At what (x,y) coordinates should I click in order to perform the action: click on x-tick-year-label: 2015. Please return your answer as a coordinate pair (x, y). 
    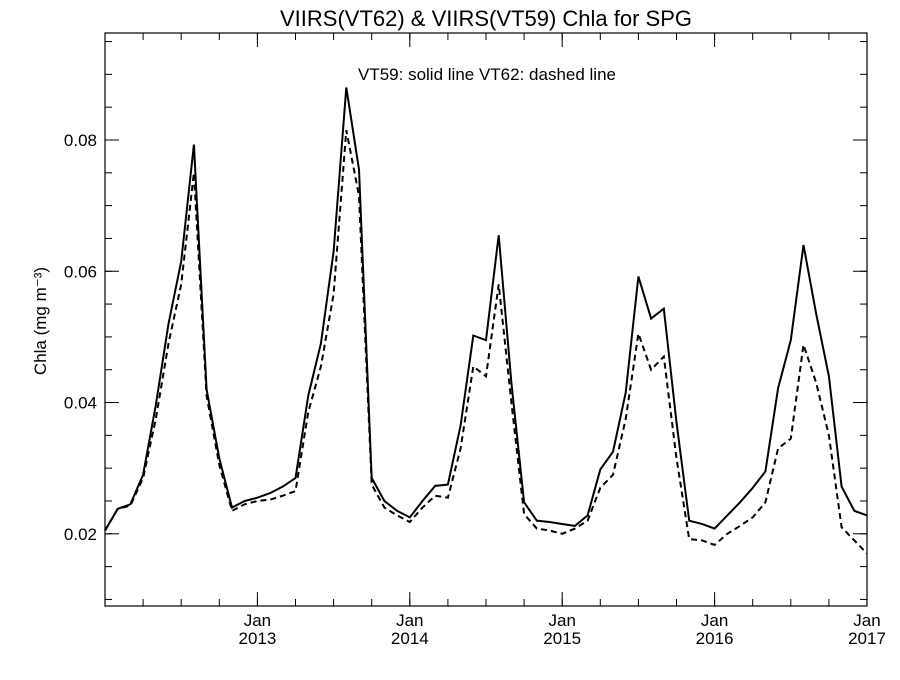
    Looking at the image, I should click on (562, 638).